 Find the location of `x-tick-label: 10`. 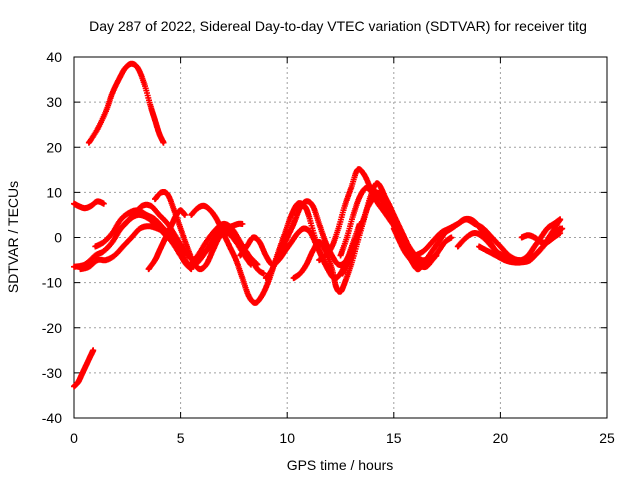

x-tick-label: 10 is located at coordinates (287, 438).